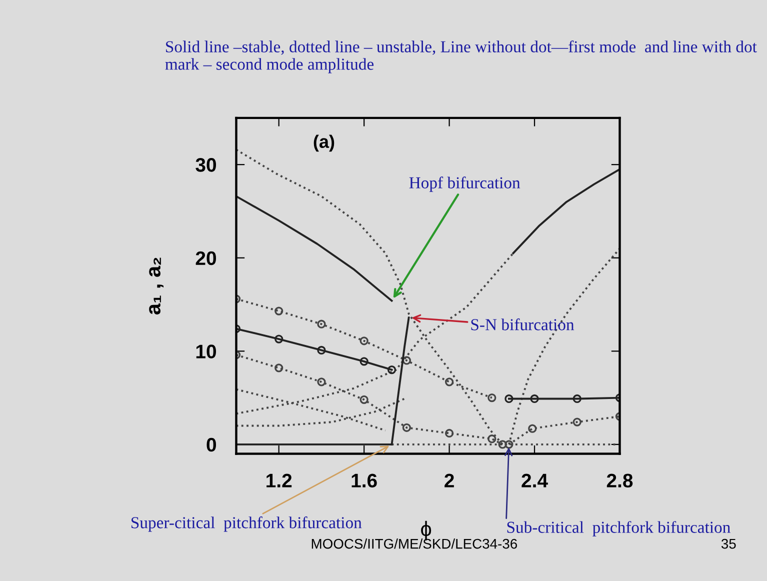 The image size is (767, 581). What do you see at coordinates (522, 324) in the screenshot?
I see `annotation: S-N bifurcation` at bounding box center [522, 324].